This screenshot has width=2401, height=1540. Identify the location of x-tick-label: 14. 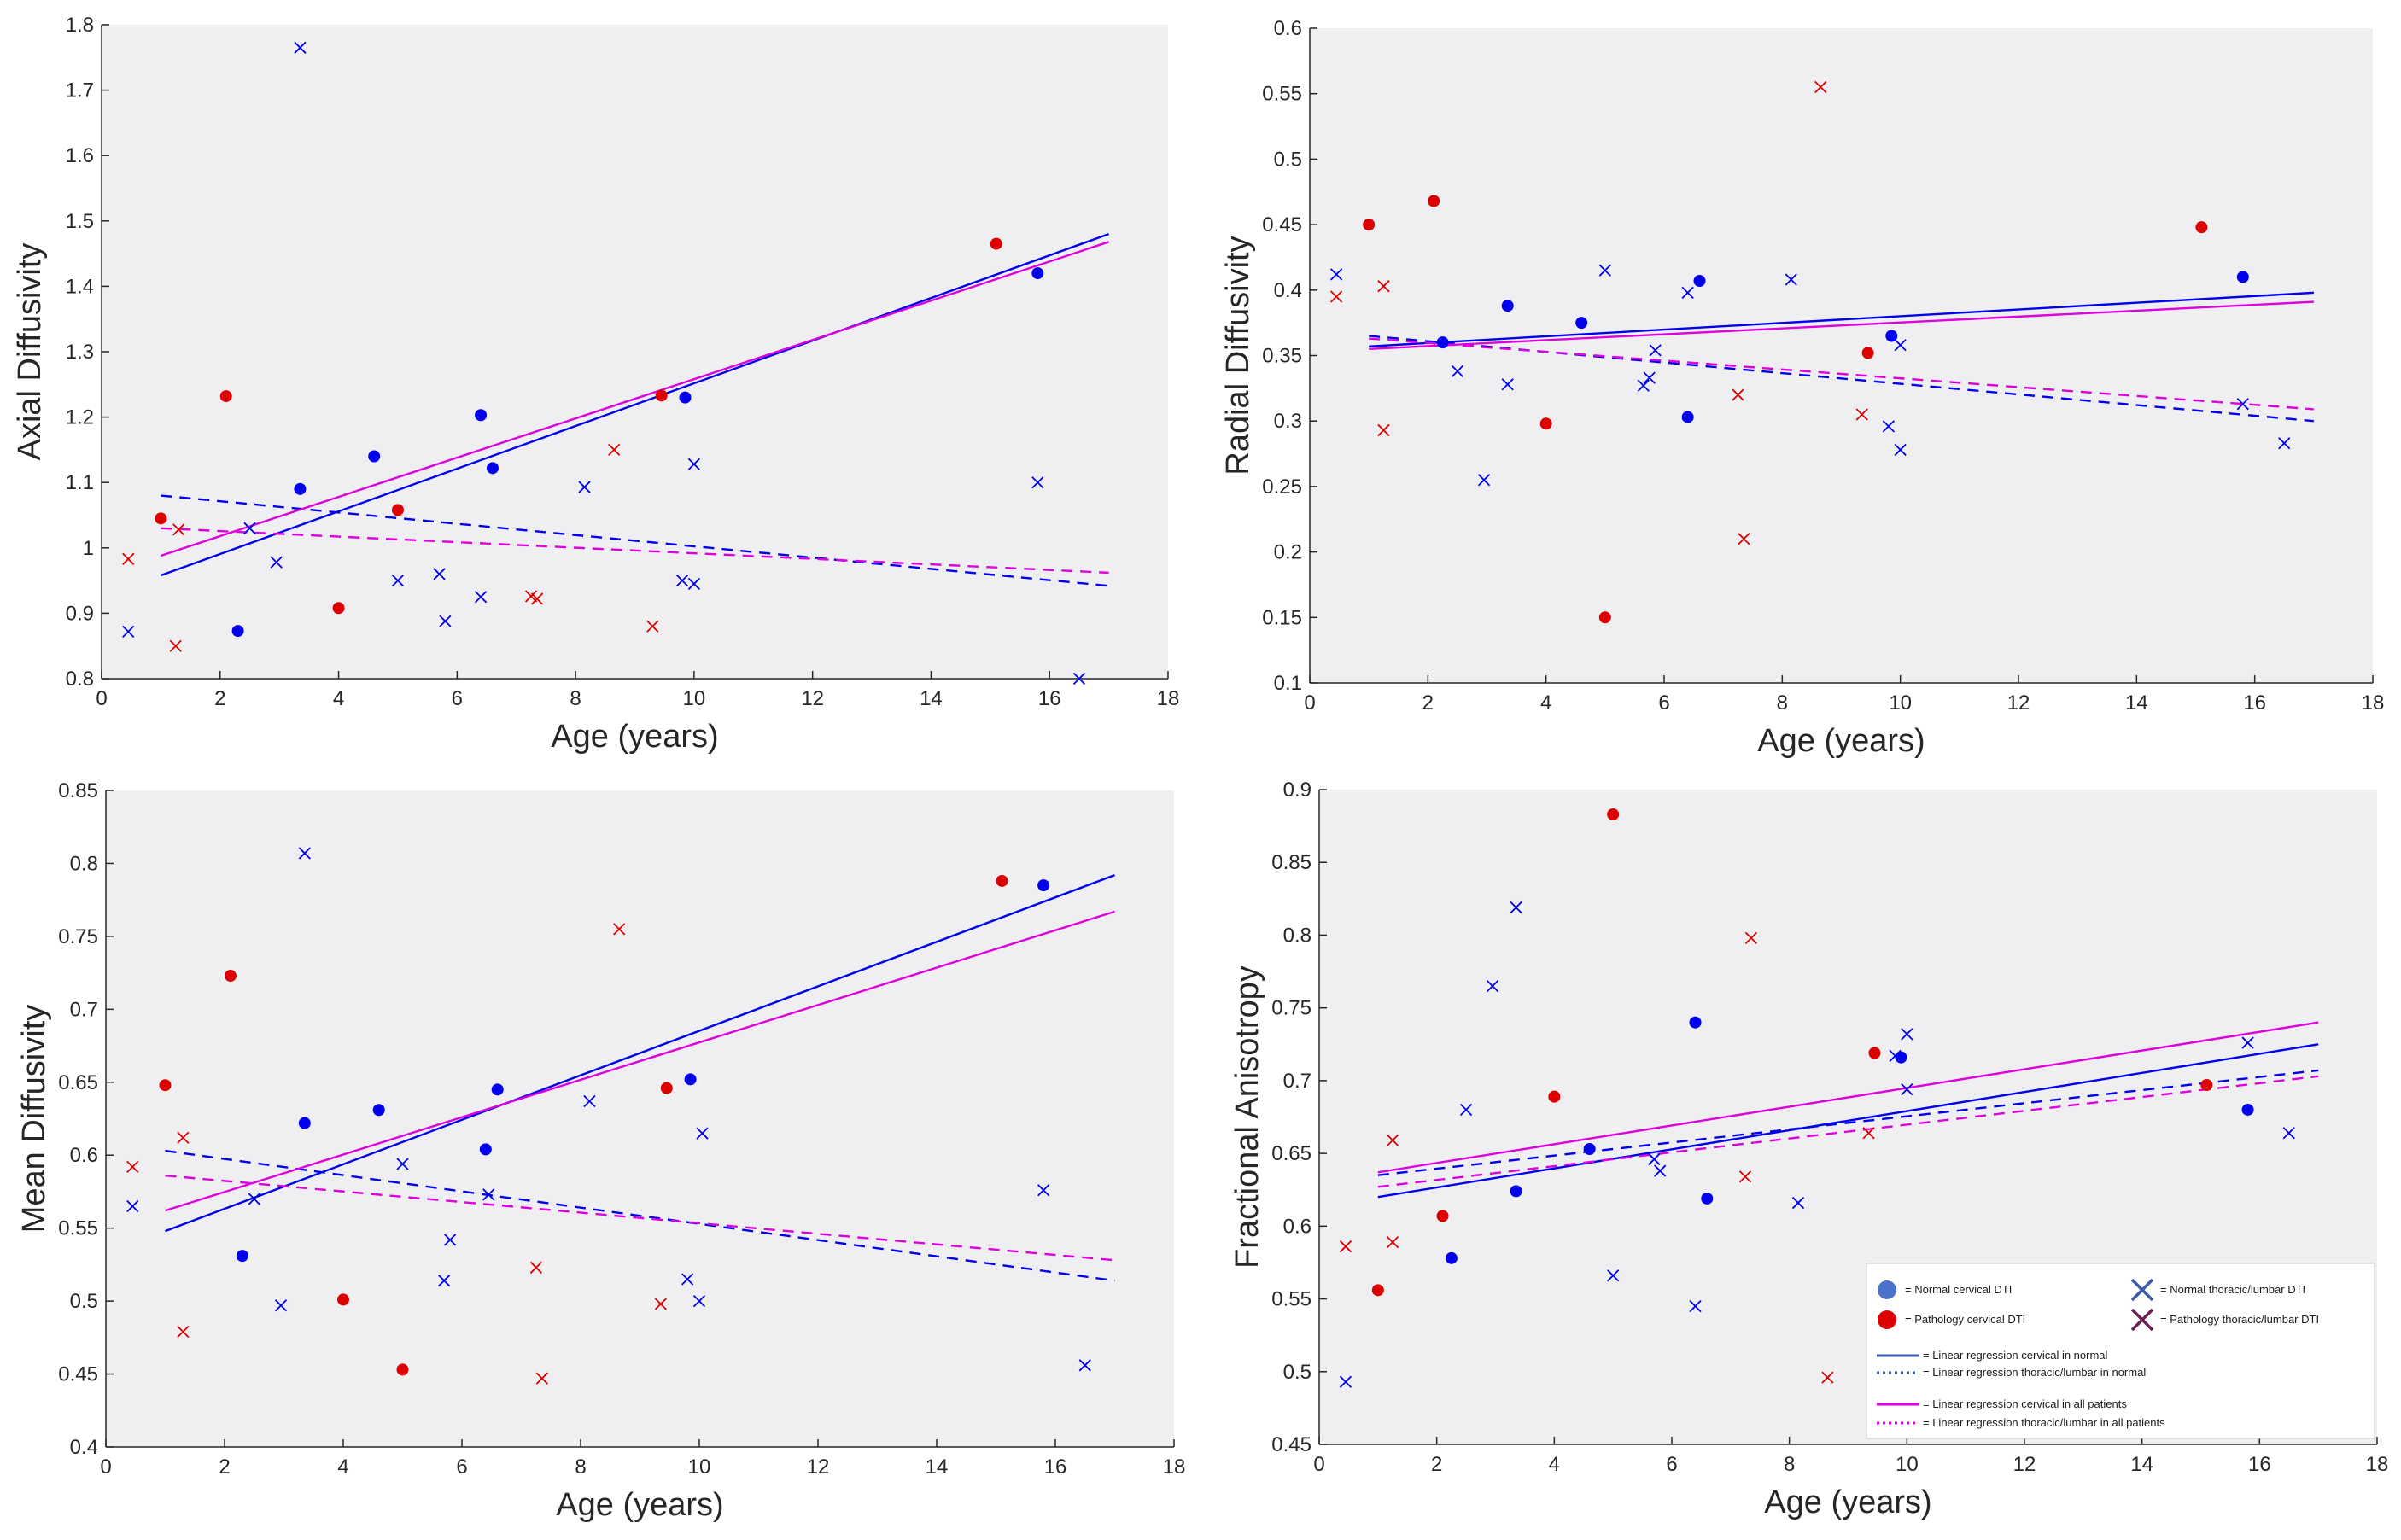
(2141, 1464).